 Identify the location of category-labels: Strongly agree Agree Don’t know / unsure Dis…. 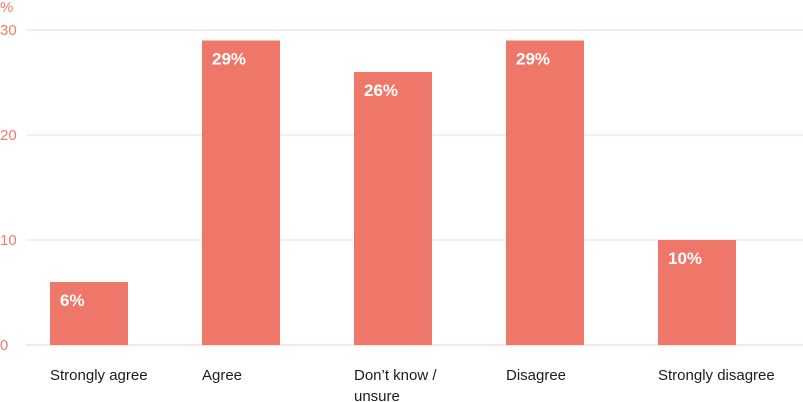
(412, 384).